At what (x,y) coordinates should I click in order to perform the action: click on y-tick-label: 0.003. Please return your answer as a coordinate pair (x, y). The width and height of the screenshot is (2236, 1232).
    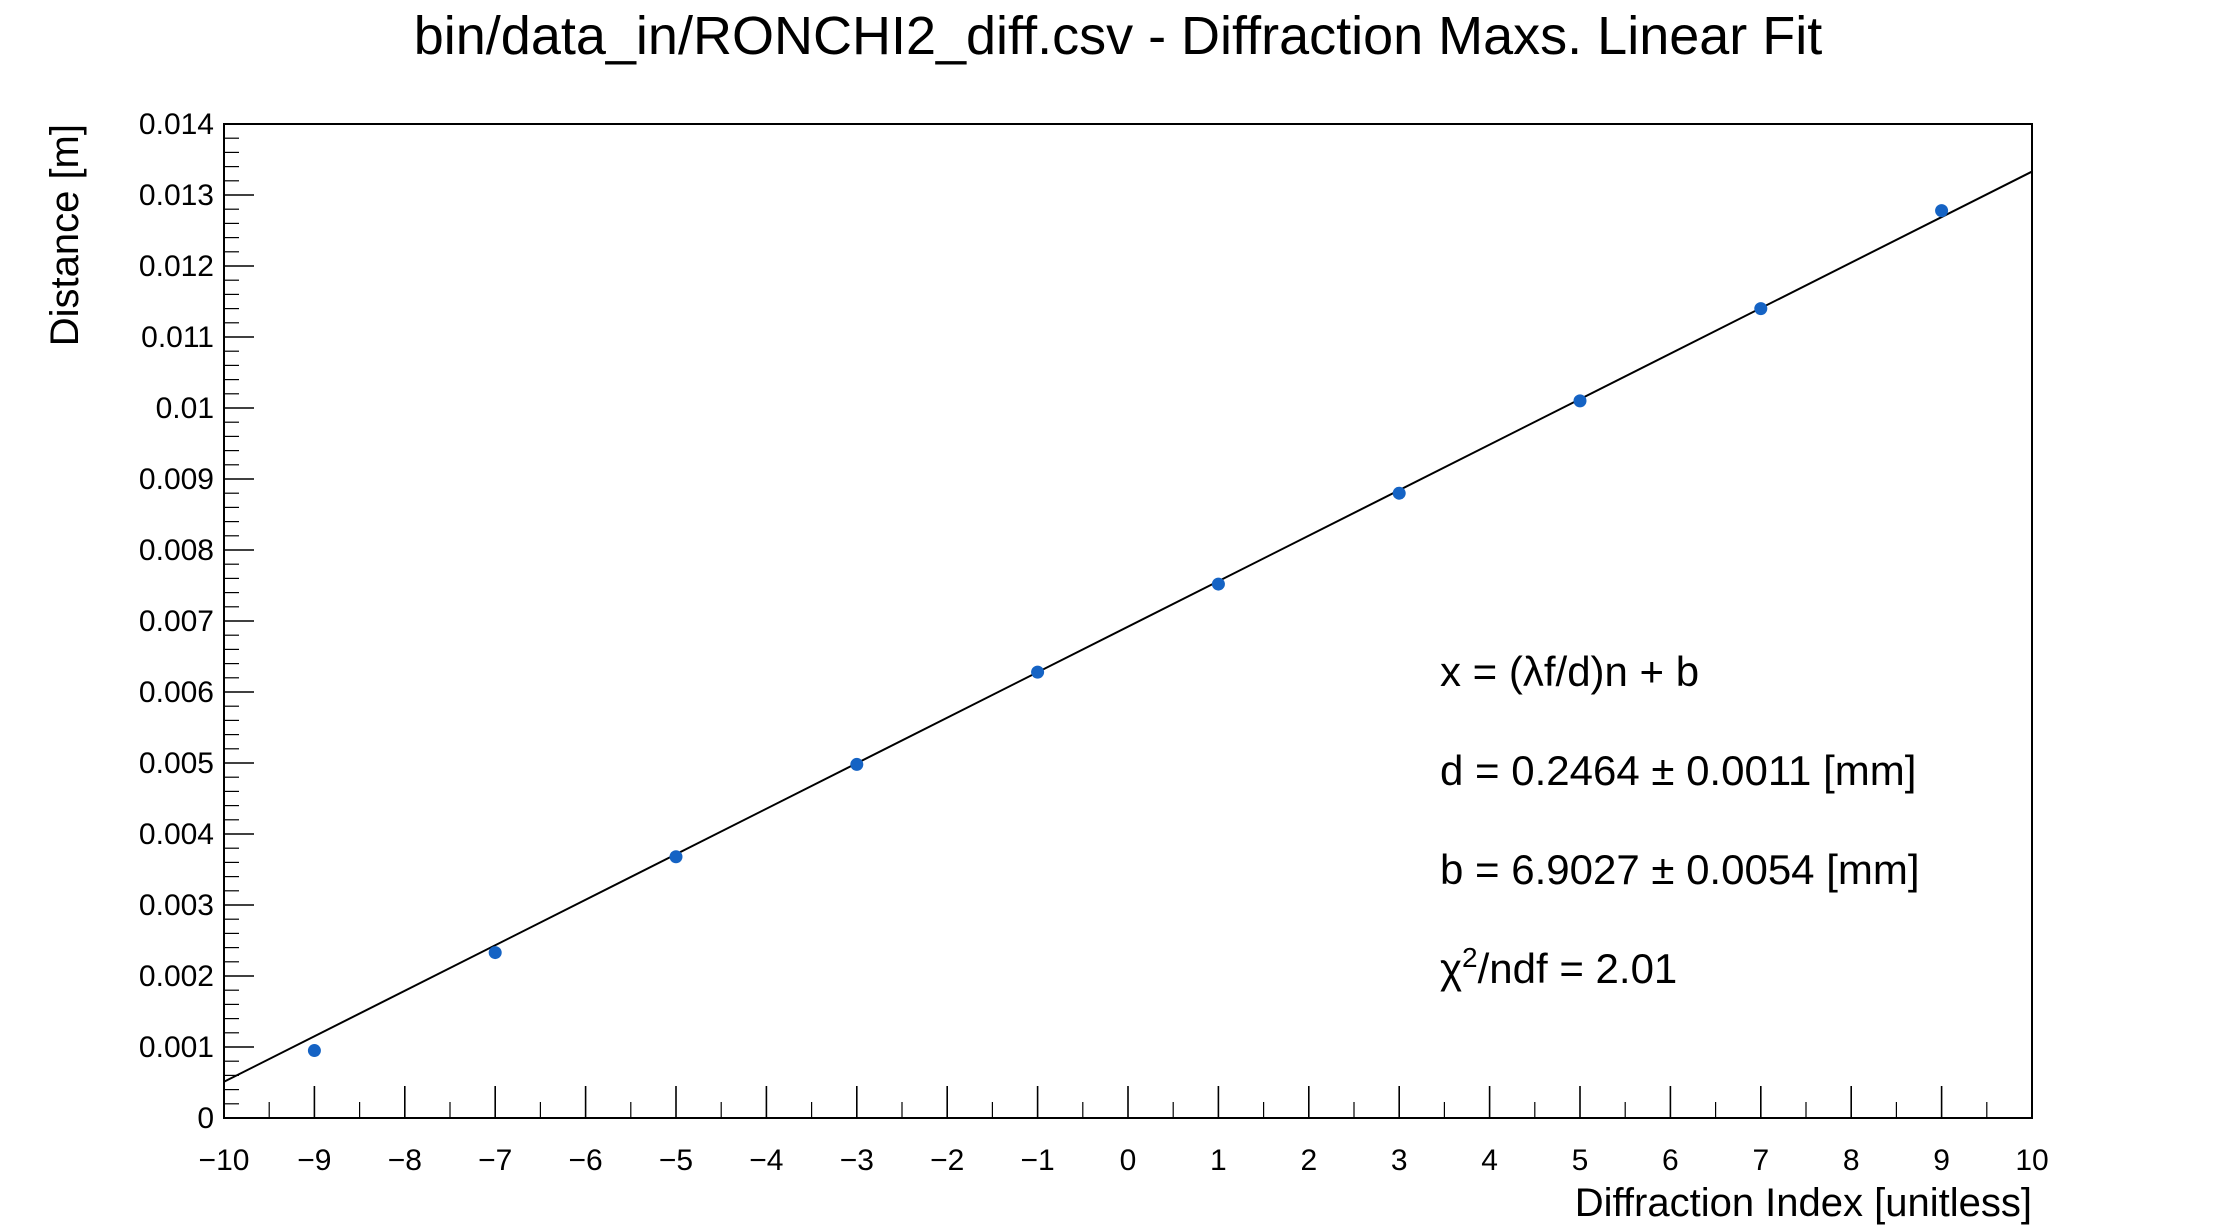
    Looking at the image, I should click on (176, 905).